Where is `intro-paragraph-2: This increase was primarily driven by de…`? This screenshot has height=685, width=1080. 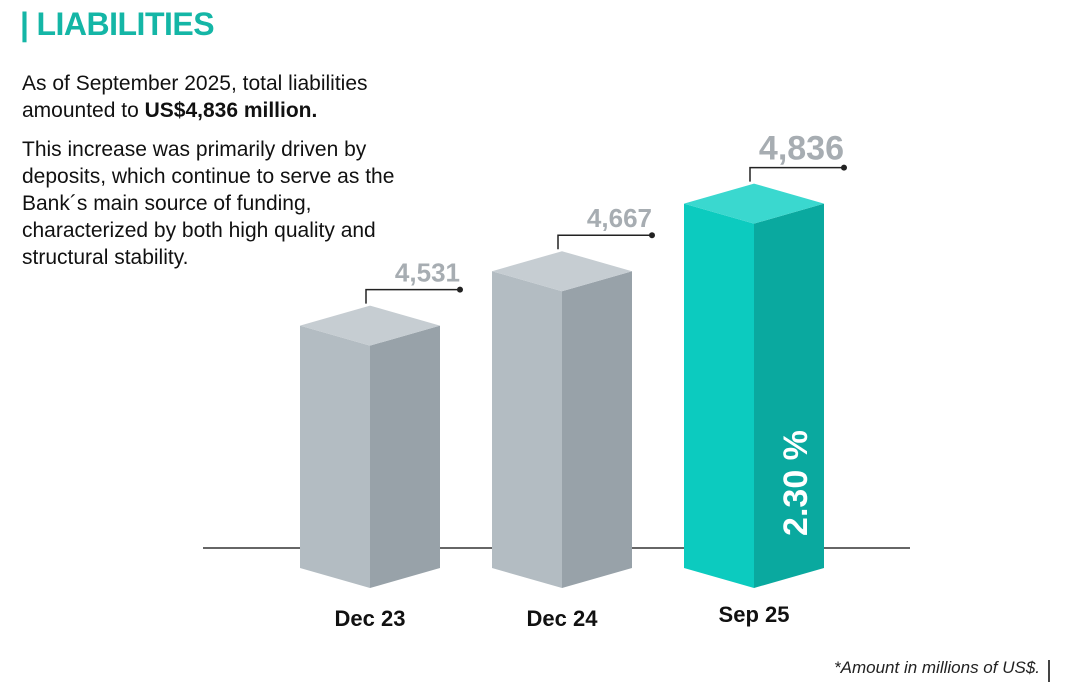 intro-paragraph-2: This increase was primarily driven by de… is located at coordinates (208, 203).